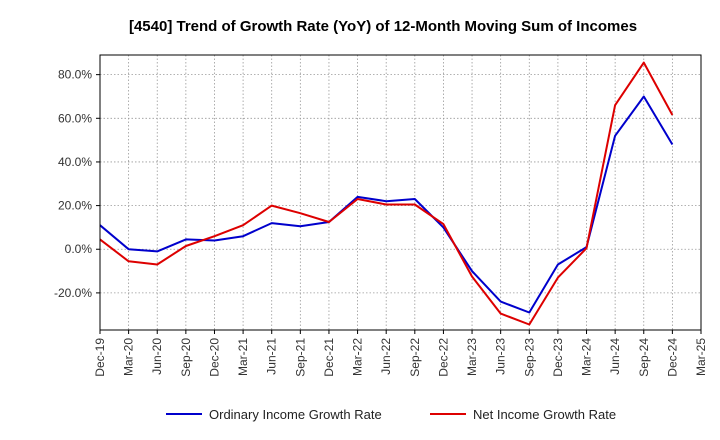  Describe the element at coordinates (358, 357) in the screenshot. I see `x-tick-label: Mar-22` at that location.